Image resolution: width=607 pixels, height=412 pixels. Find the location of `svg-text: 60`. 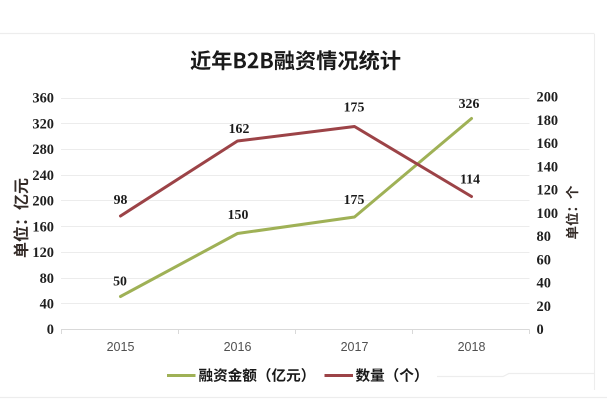

svg-text: 60 is located at coordinates (544, 260).